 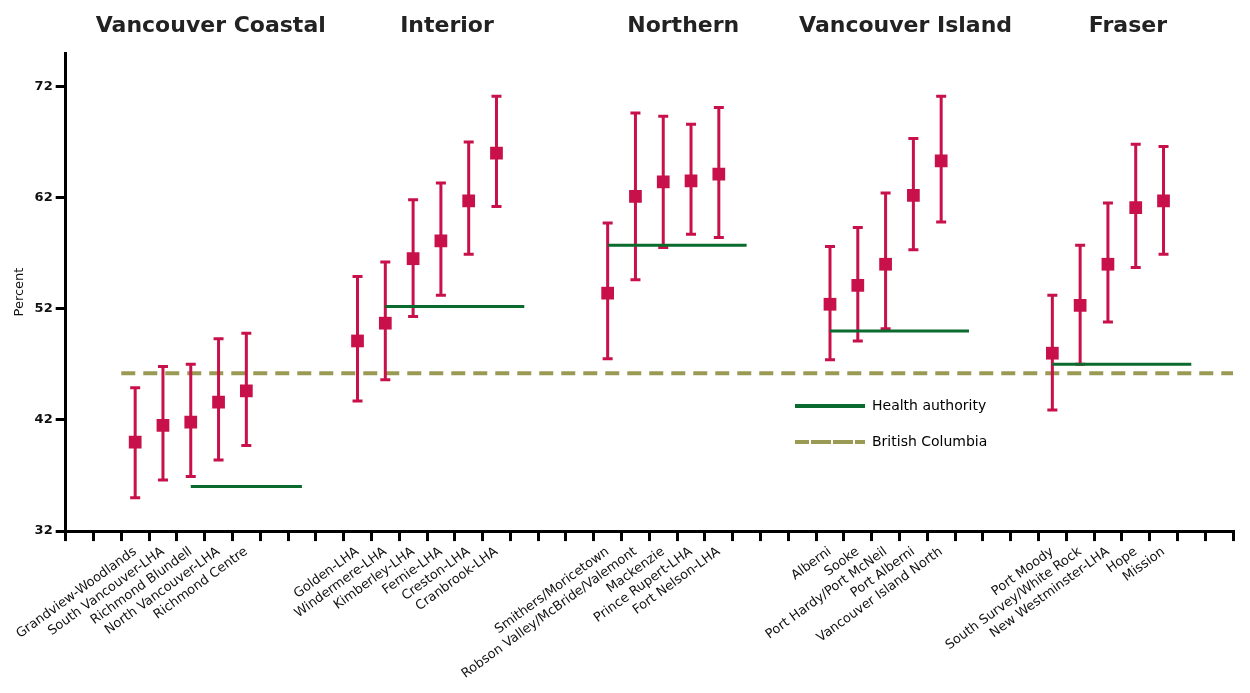 What do you see at coordinates (683, 24) in the screenshot?
I see `text: Northern` at bounding box center [683, 24].